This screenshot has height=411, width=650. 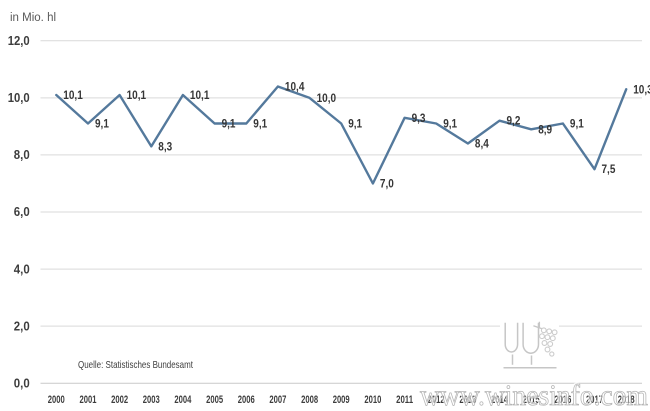 What do you see at coordinates (56, 400) in the screenshot?
I see `svg-text: 2000` at bounding box center [56, 400].